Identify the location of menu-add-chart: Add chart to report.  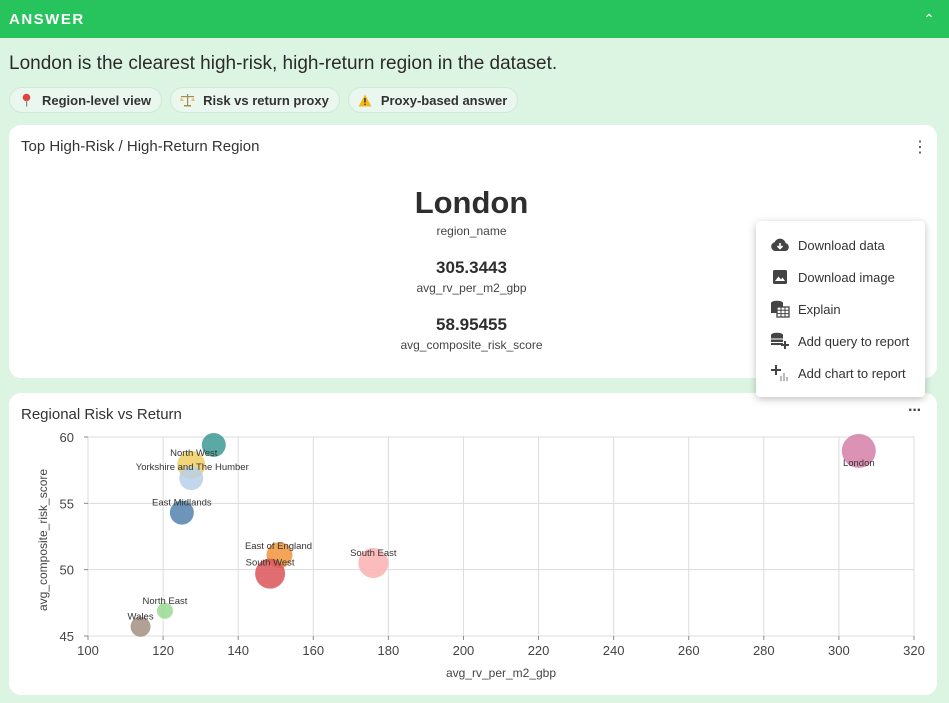
(840, 373).